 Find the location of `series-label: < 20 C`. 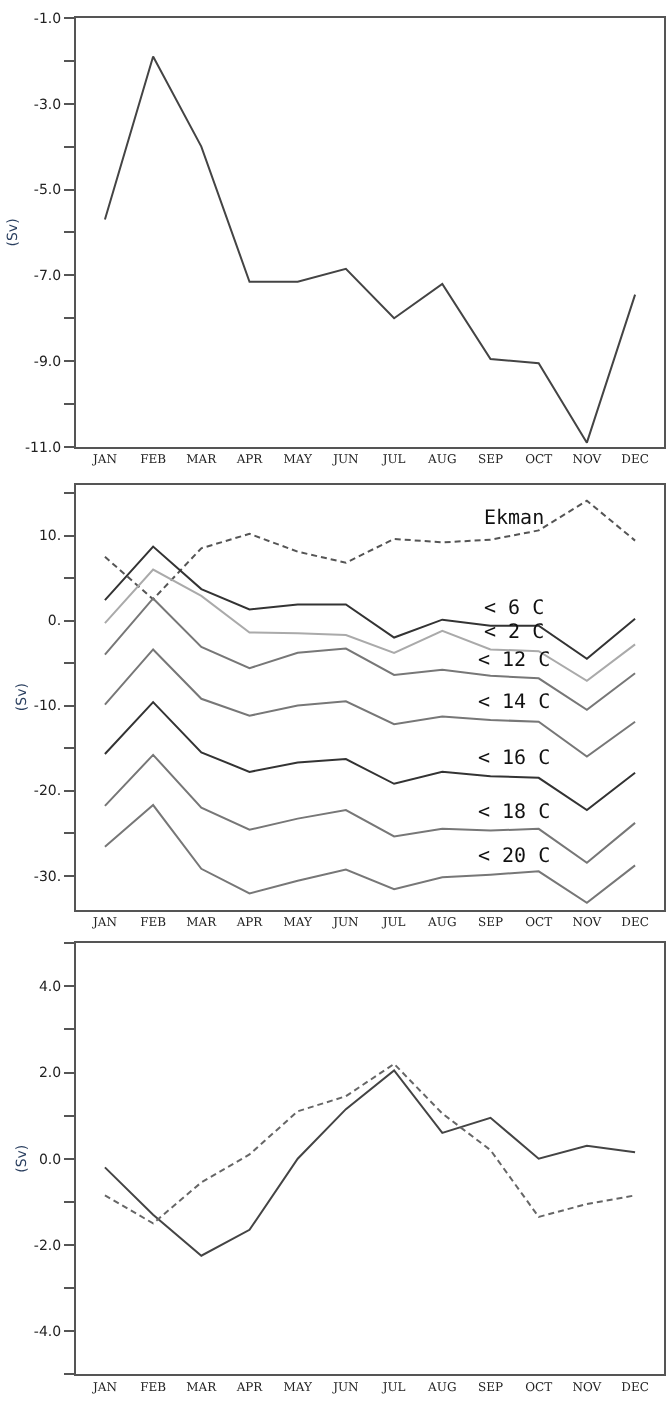

series-label: < 20 C is located at coordinates (514, 857).